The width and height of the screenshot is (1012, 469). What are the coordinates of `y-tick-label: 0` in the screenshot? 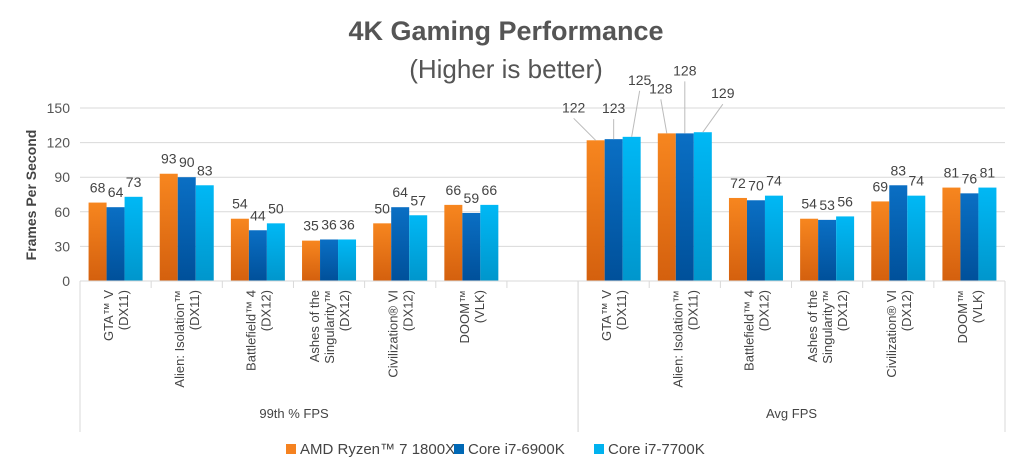 It's located at (66, 281).